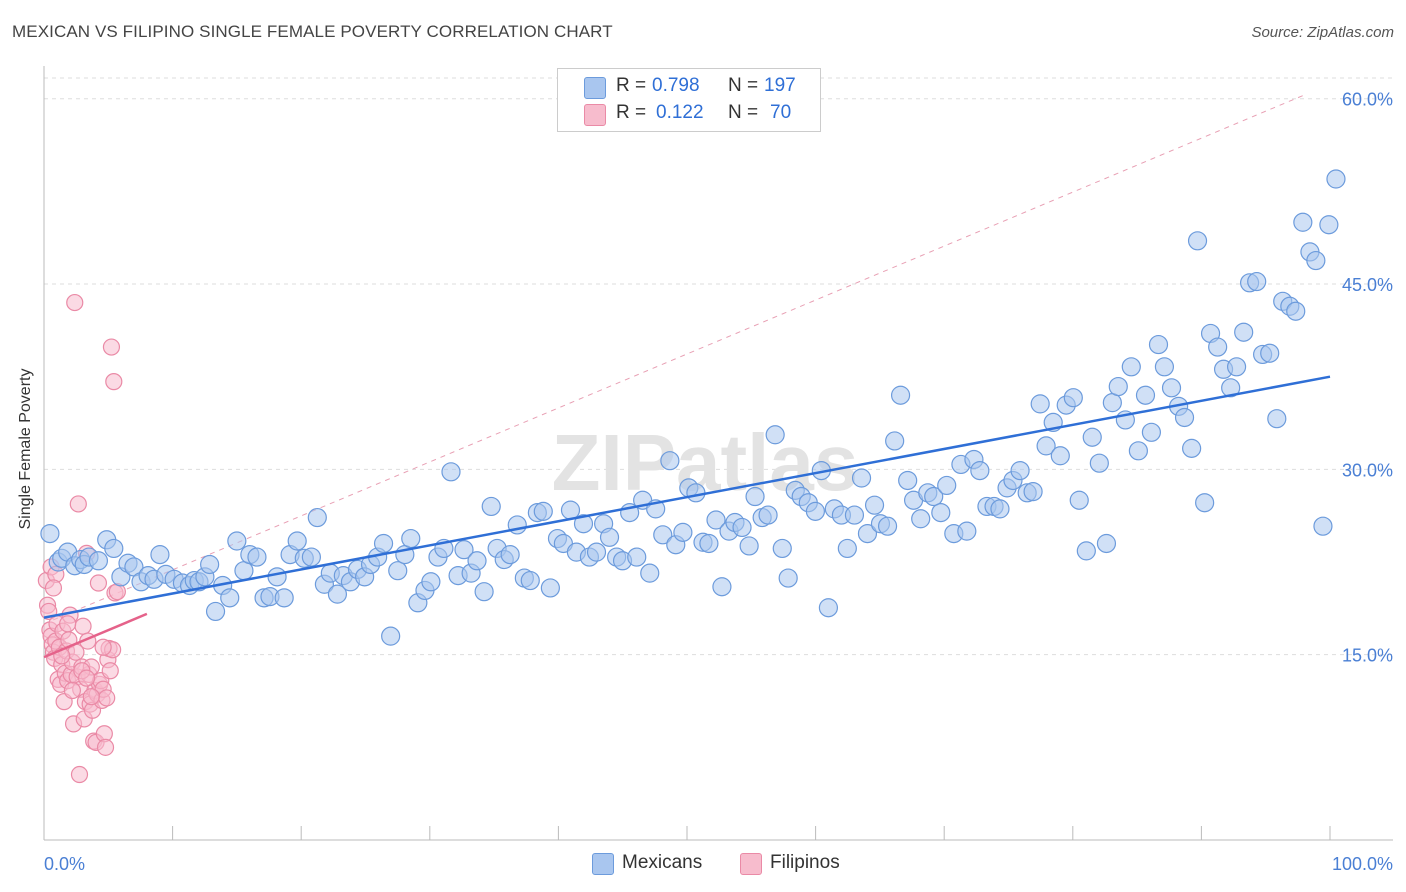 The width and height of the screenshot is (1406, 892). I want to click on y-axis-label: Single Female Poverty, so click(25, 449).